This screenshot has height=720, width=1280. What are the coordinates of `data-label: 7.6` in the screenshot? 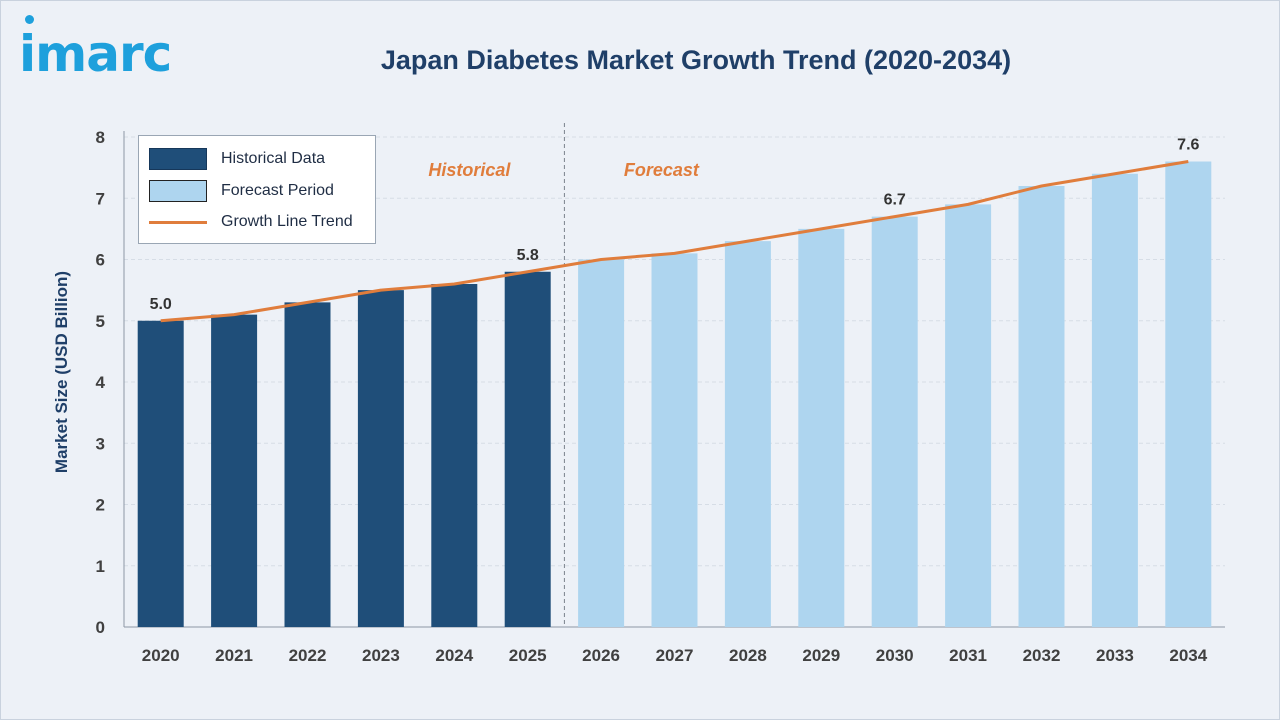 It's located at (1188, 145).